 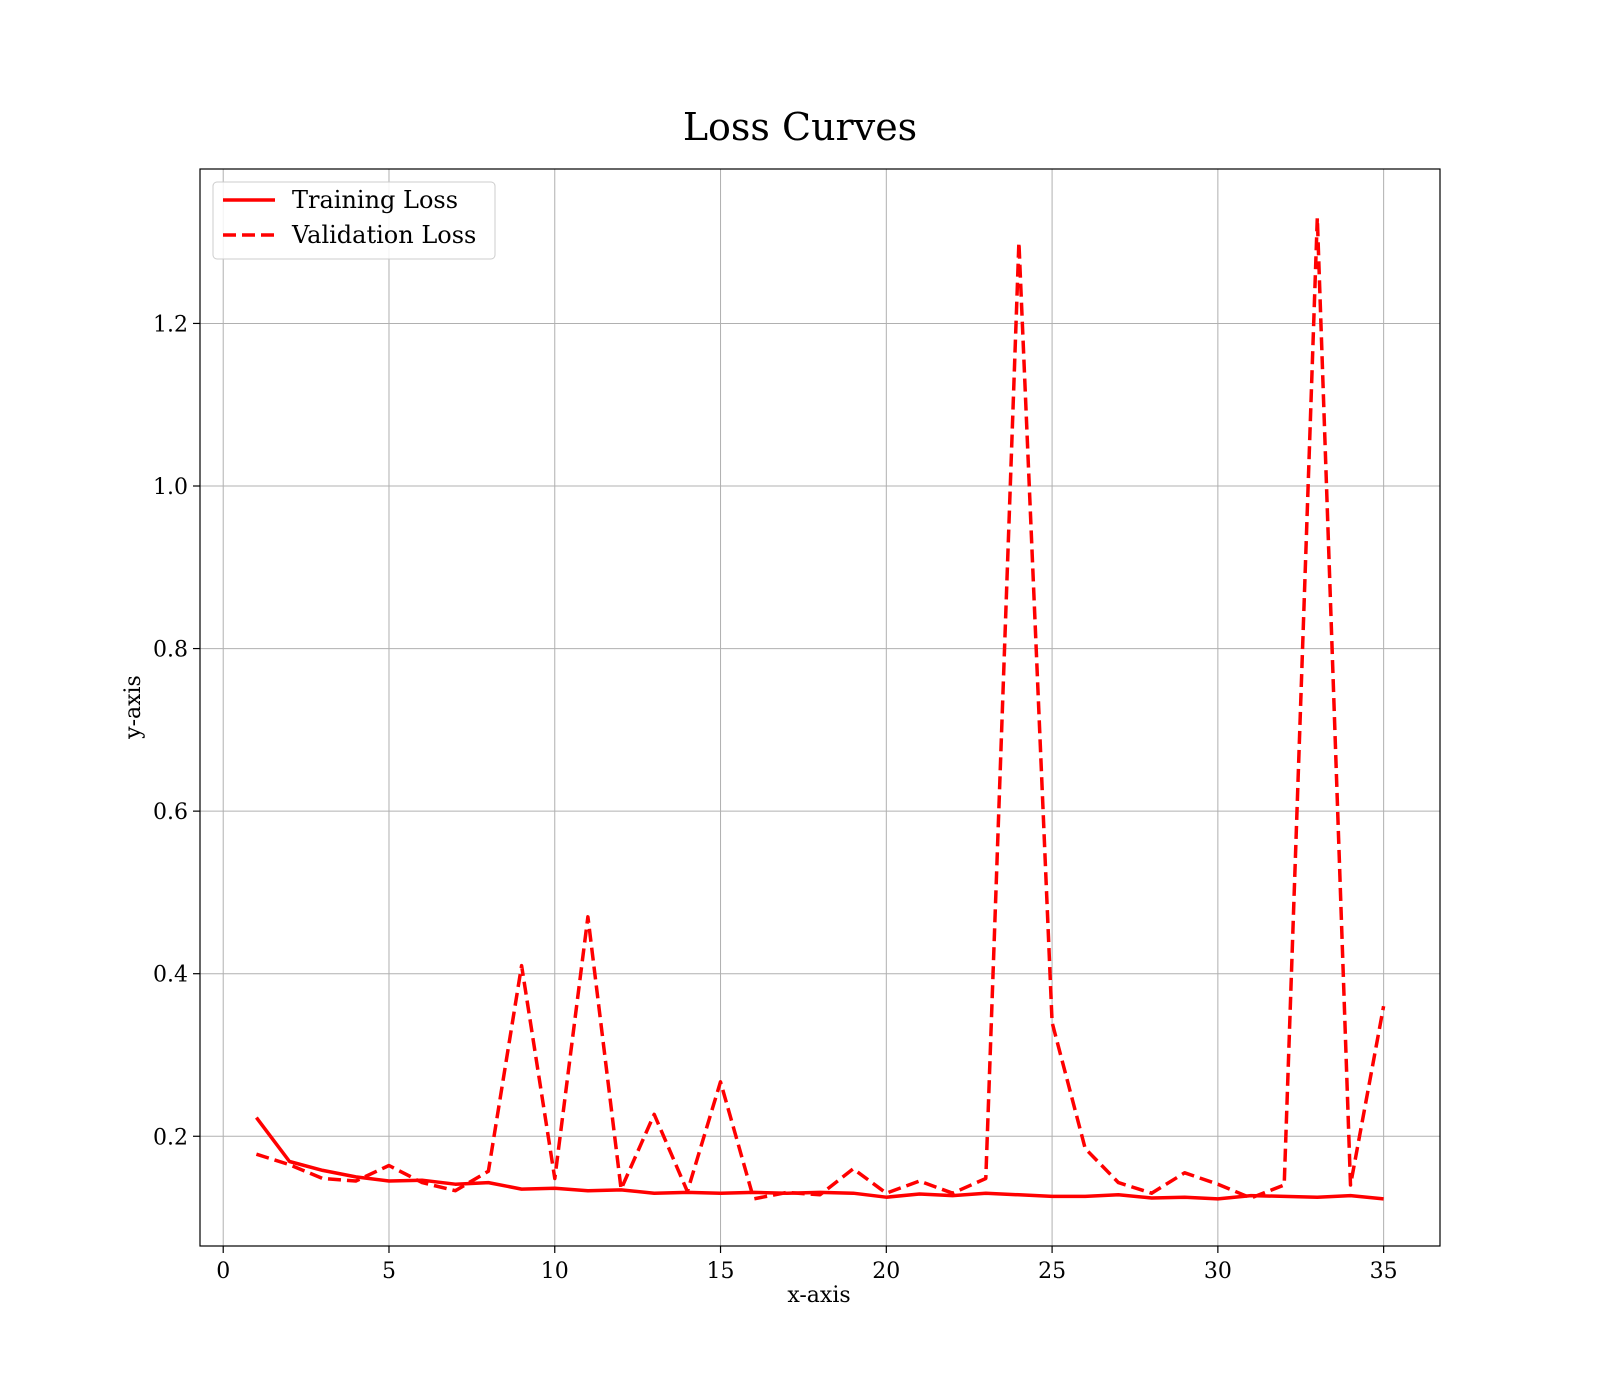 I want to click on legend-label-validation-loss: Validation Loss, so click(x=383, y=235).